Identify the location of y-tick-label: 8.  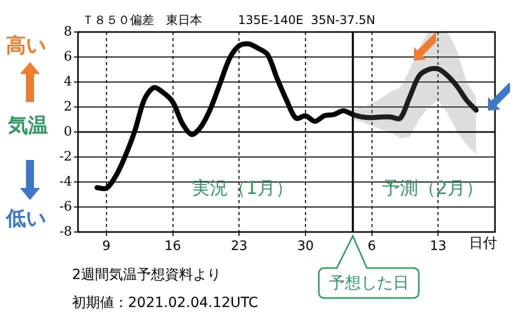
(68, 32).